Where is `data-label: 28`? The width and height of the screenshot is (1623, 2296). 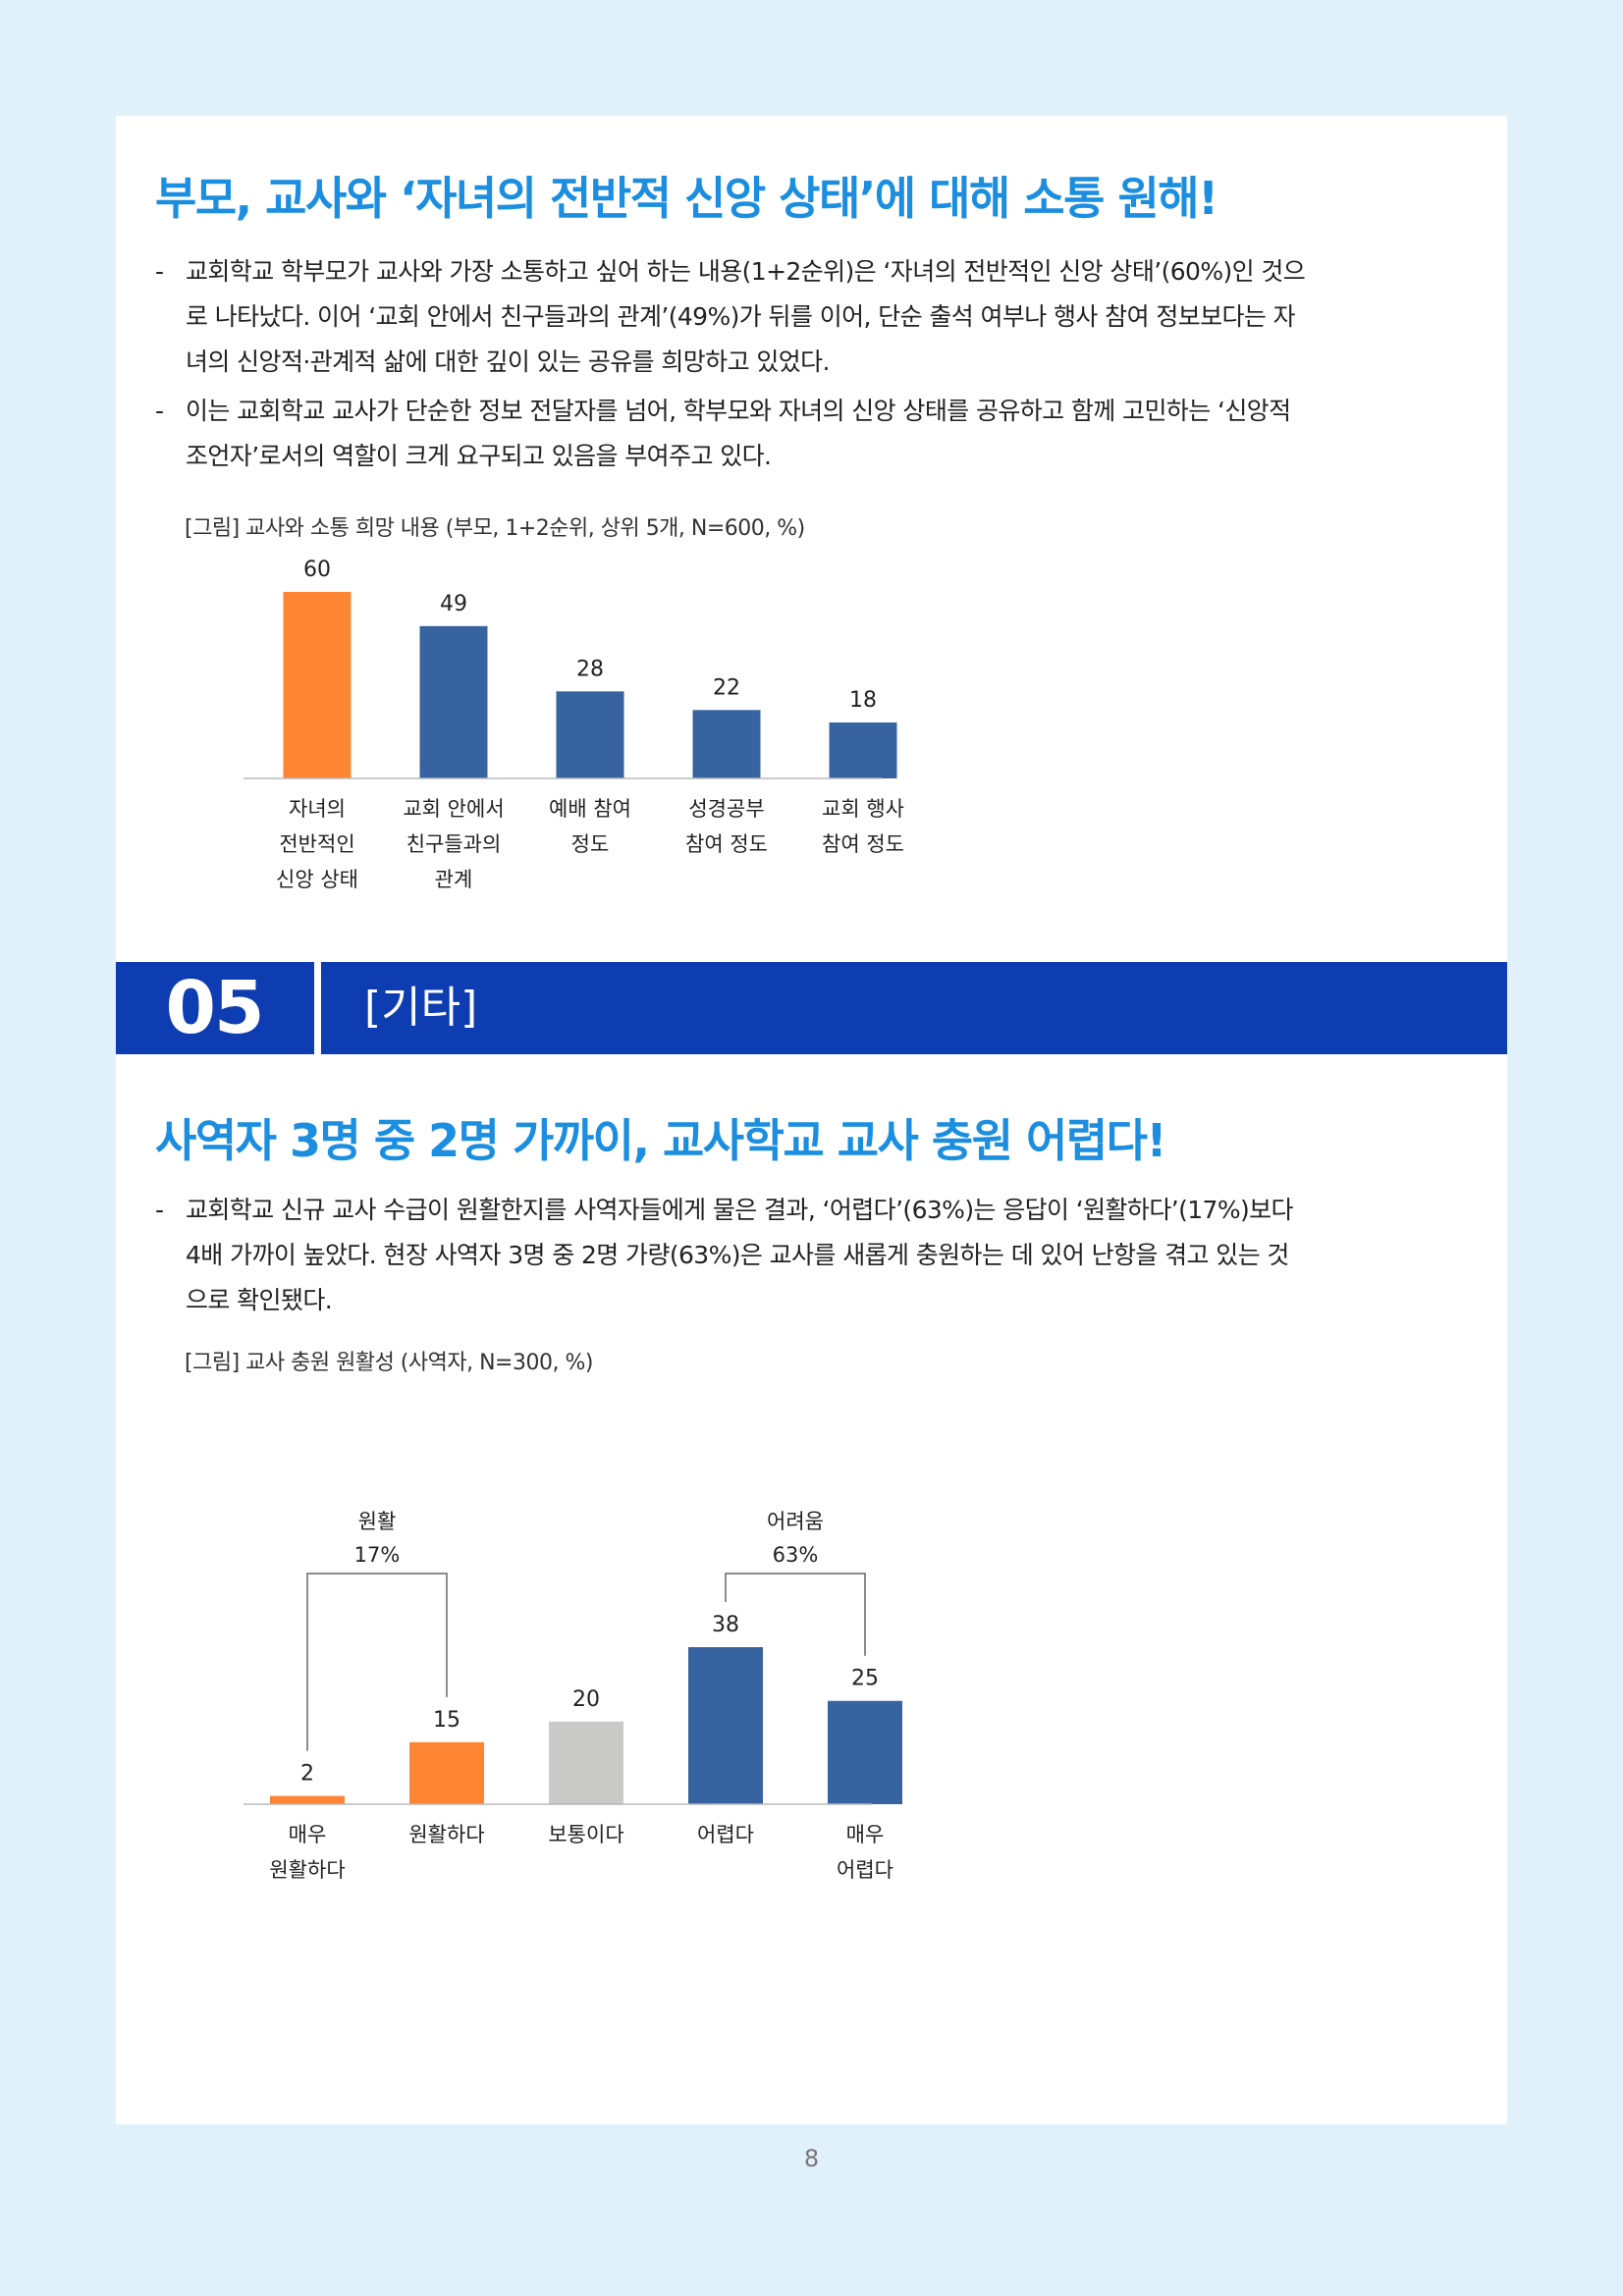 data-label: 28 is located at coordinates (590, 669).